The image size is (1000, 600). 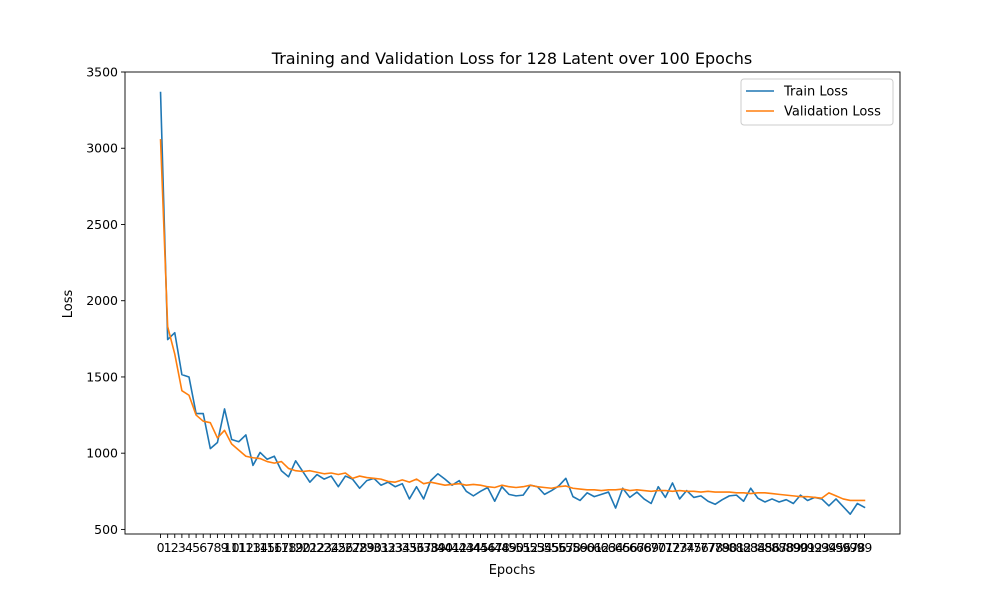 I want to click on y-tick-label: 1000, so click(x=102, y=453).